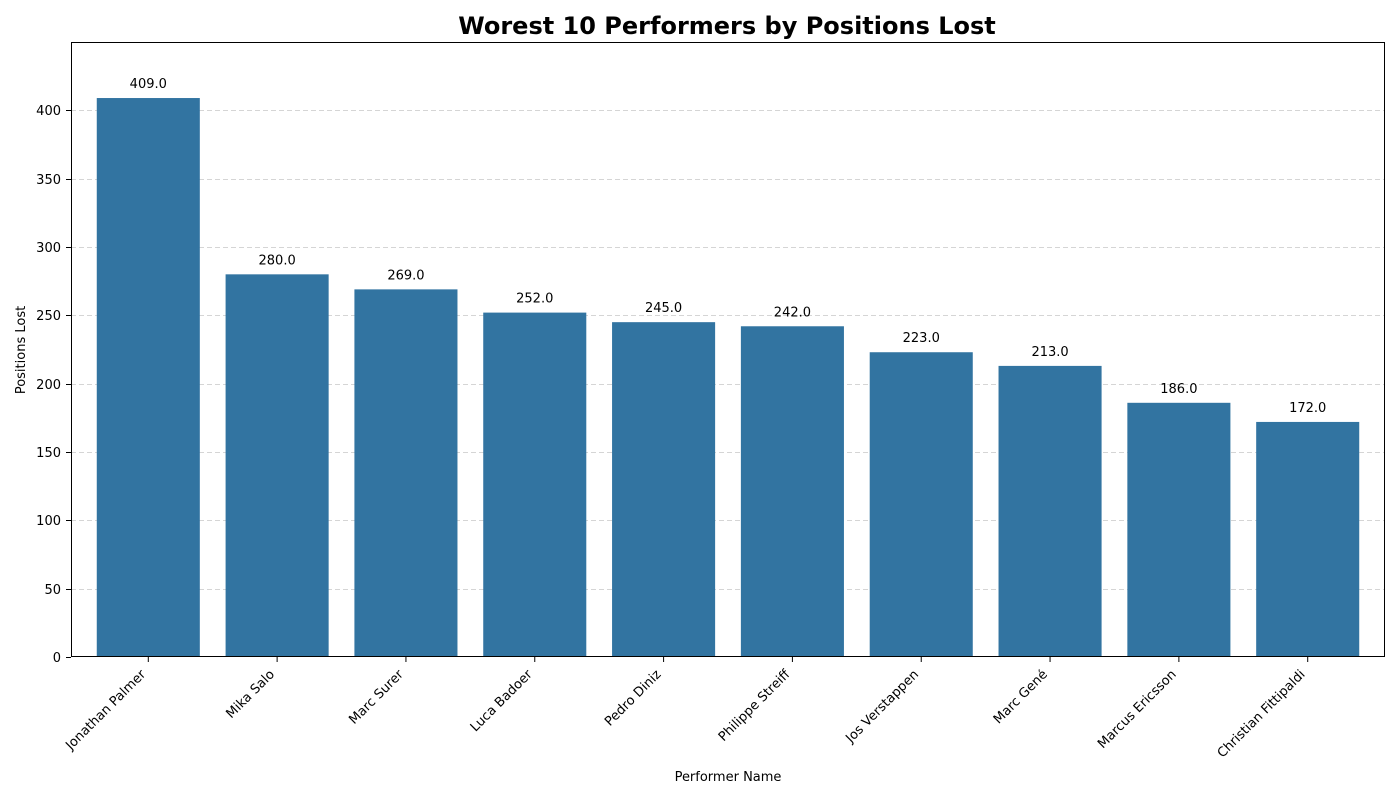 This screenshot has width=1400, height=800. I want to click on y-axis-ticks: 0 50 100 150 200 250 300 350 400, so click(53, 385).